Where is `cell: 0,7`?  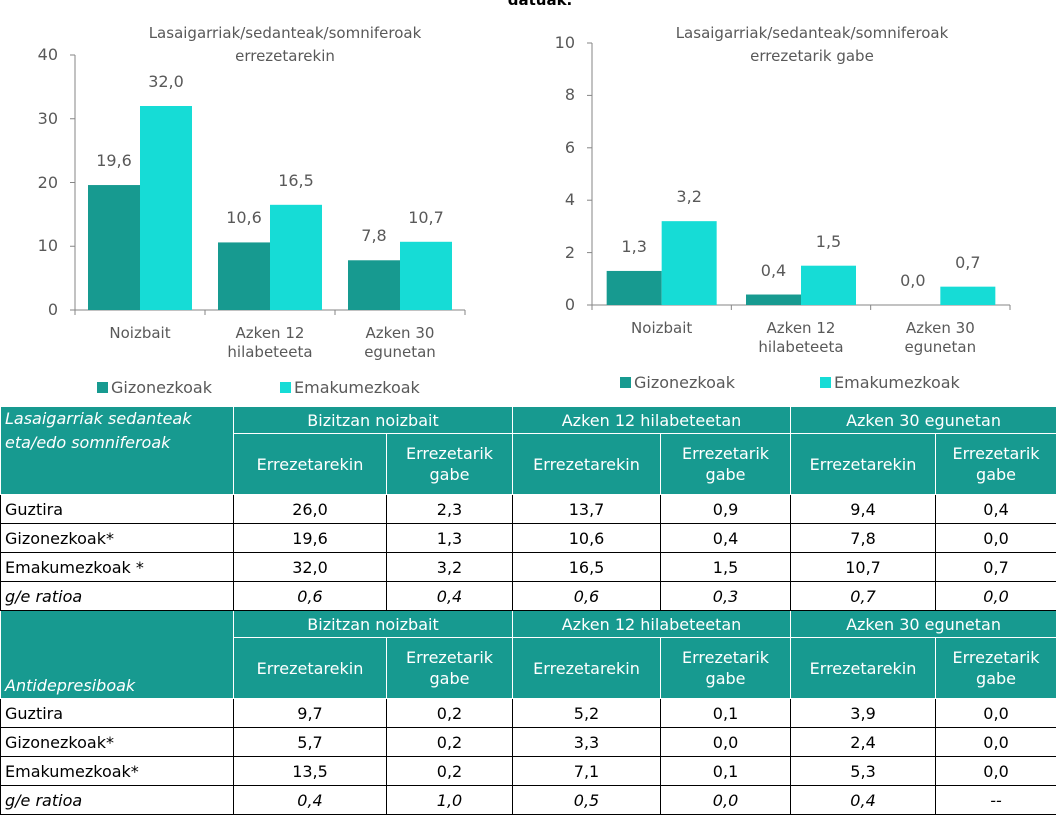
cell: 0,7 is located at coordinates (863, 596).